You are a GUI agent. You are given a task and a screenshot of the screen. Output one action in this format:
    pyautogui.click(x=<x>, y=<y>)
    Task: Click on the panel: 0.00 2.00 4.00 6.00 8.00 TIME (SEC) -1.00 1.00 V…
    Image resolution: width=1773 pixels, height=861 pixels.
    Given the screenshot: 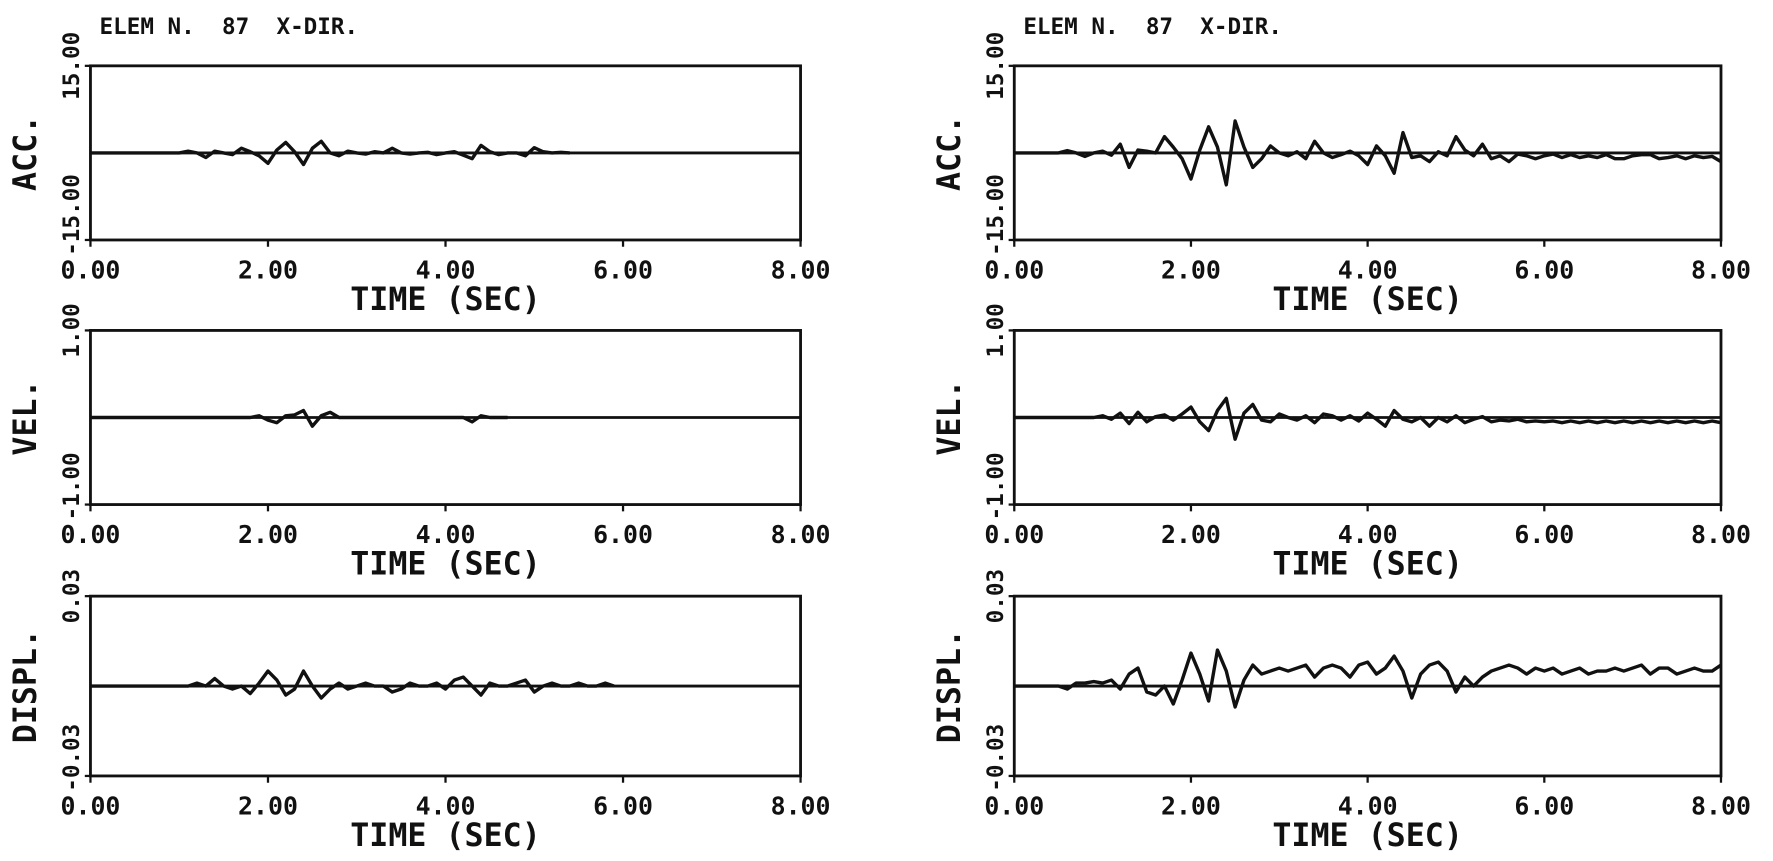 What is the action you would take?
    pyautogui.click(x=1341, y=442)
    